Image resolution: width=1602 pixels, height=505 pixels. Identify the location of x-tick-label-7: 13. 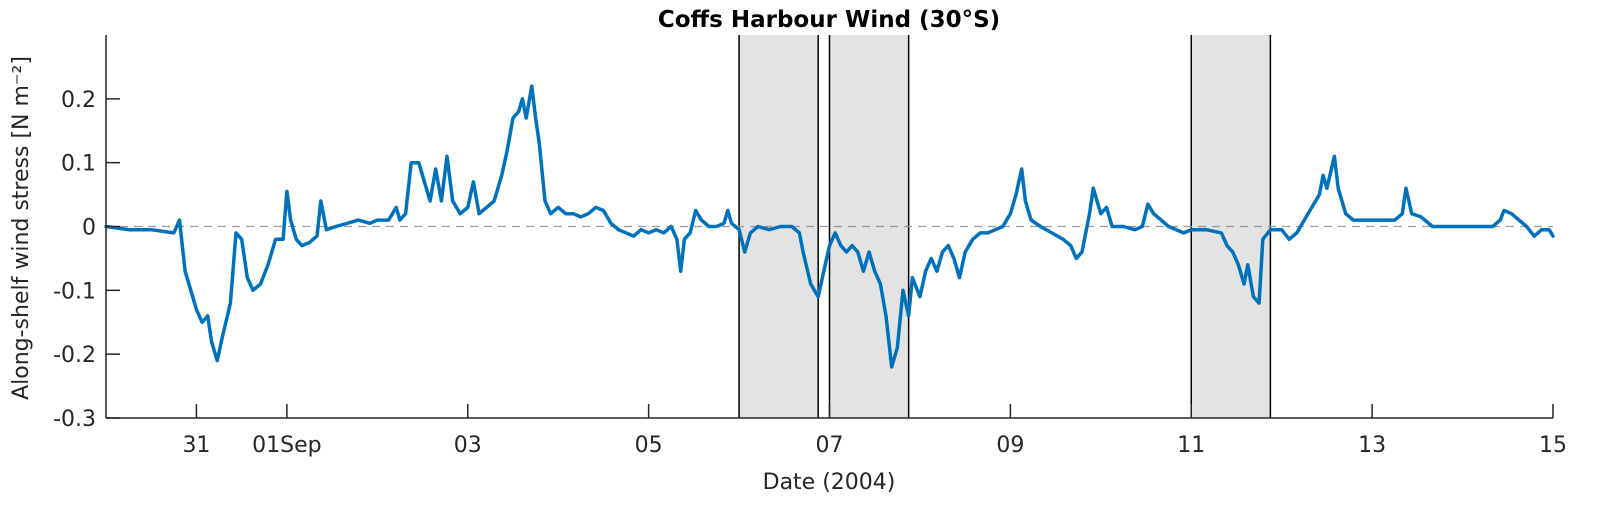
(1372, 445).